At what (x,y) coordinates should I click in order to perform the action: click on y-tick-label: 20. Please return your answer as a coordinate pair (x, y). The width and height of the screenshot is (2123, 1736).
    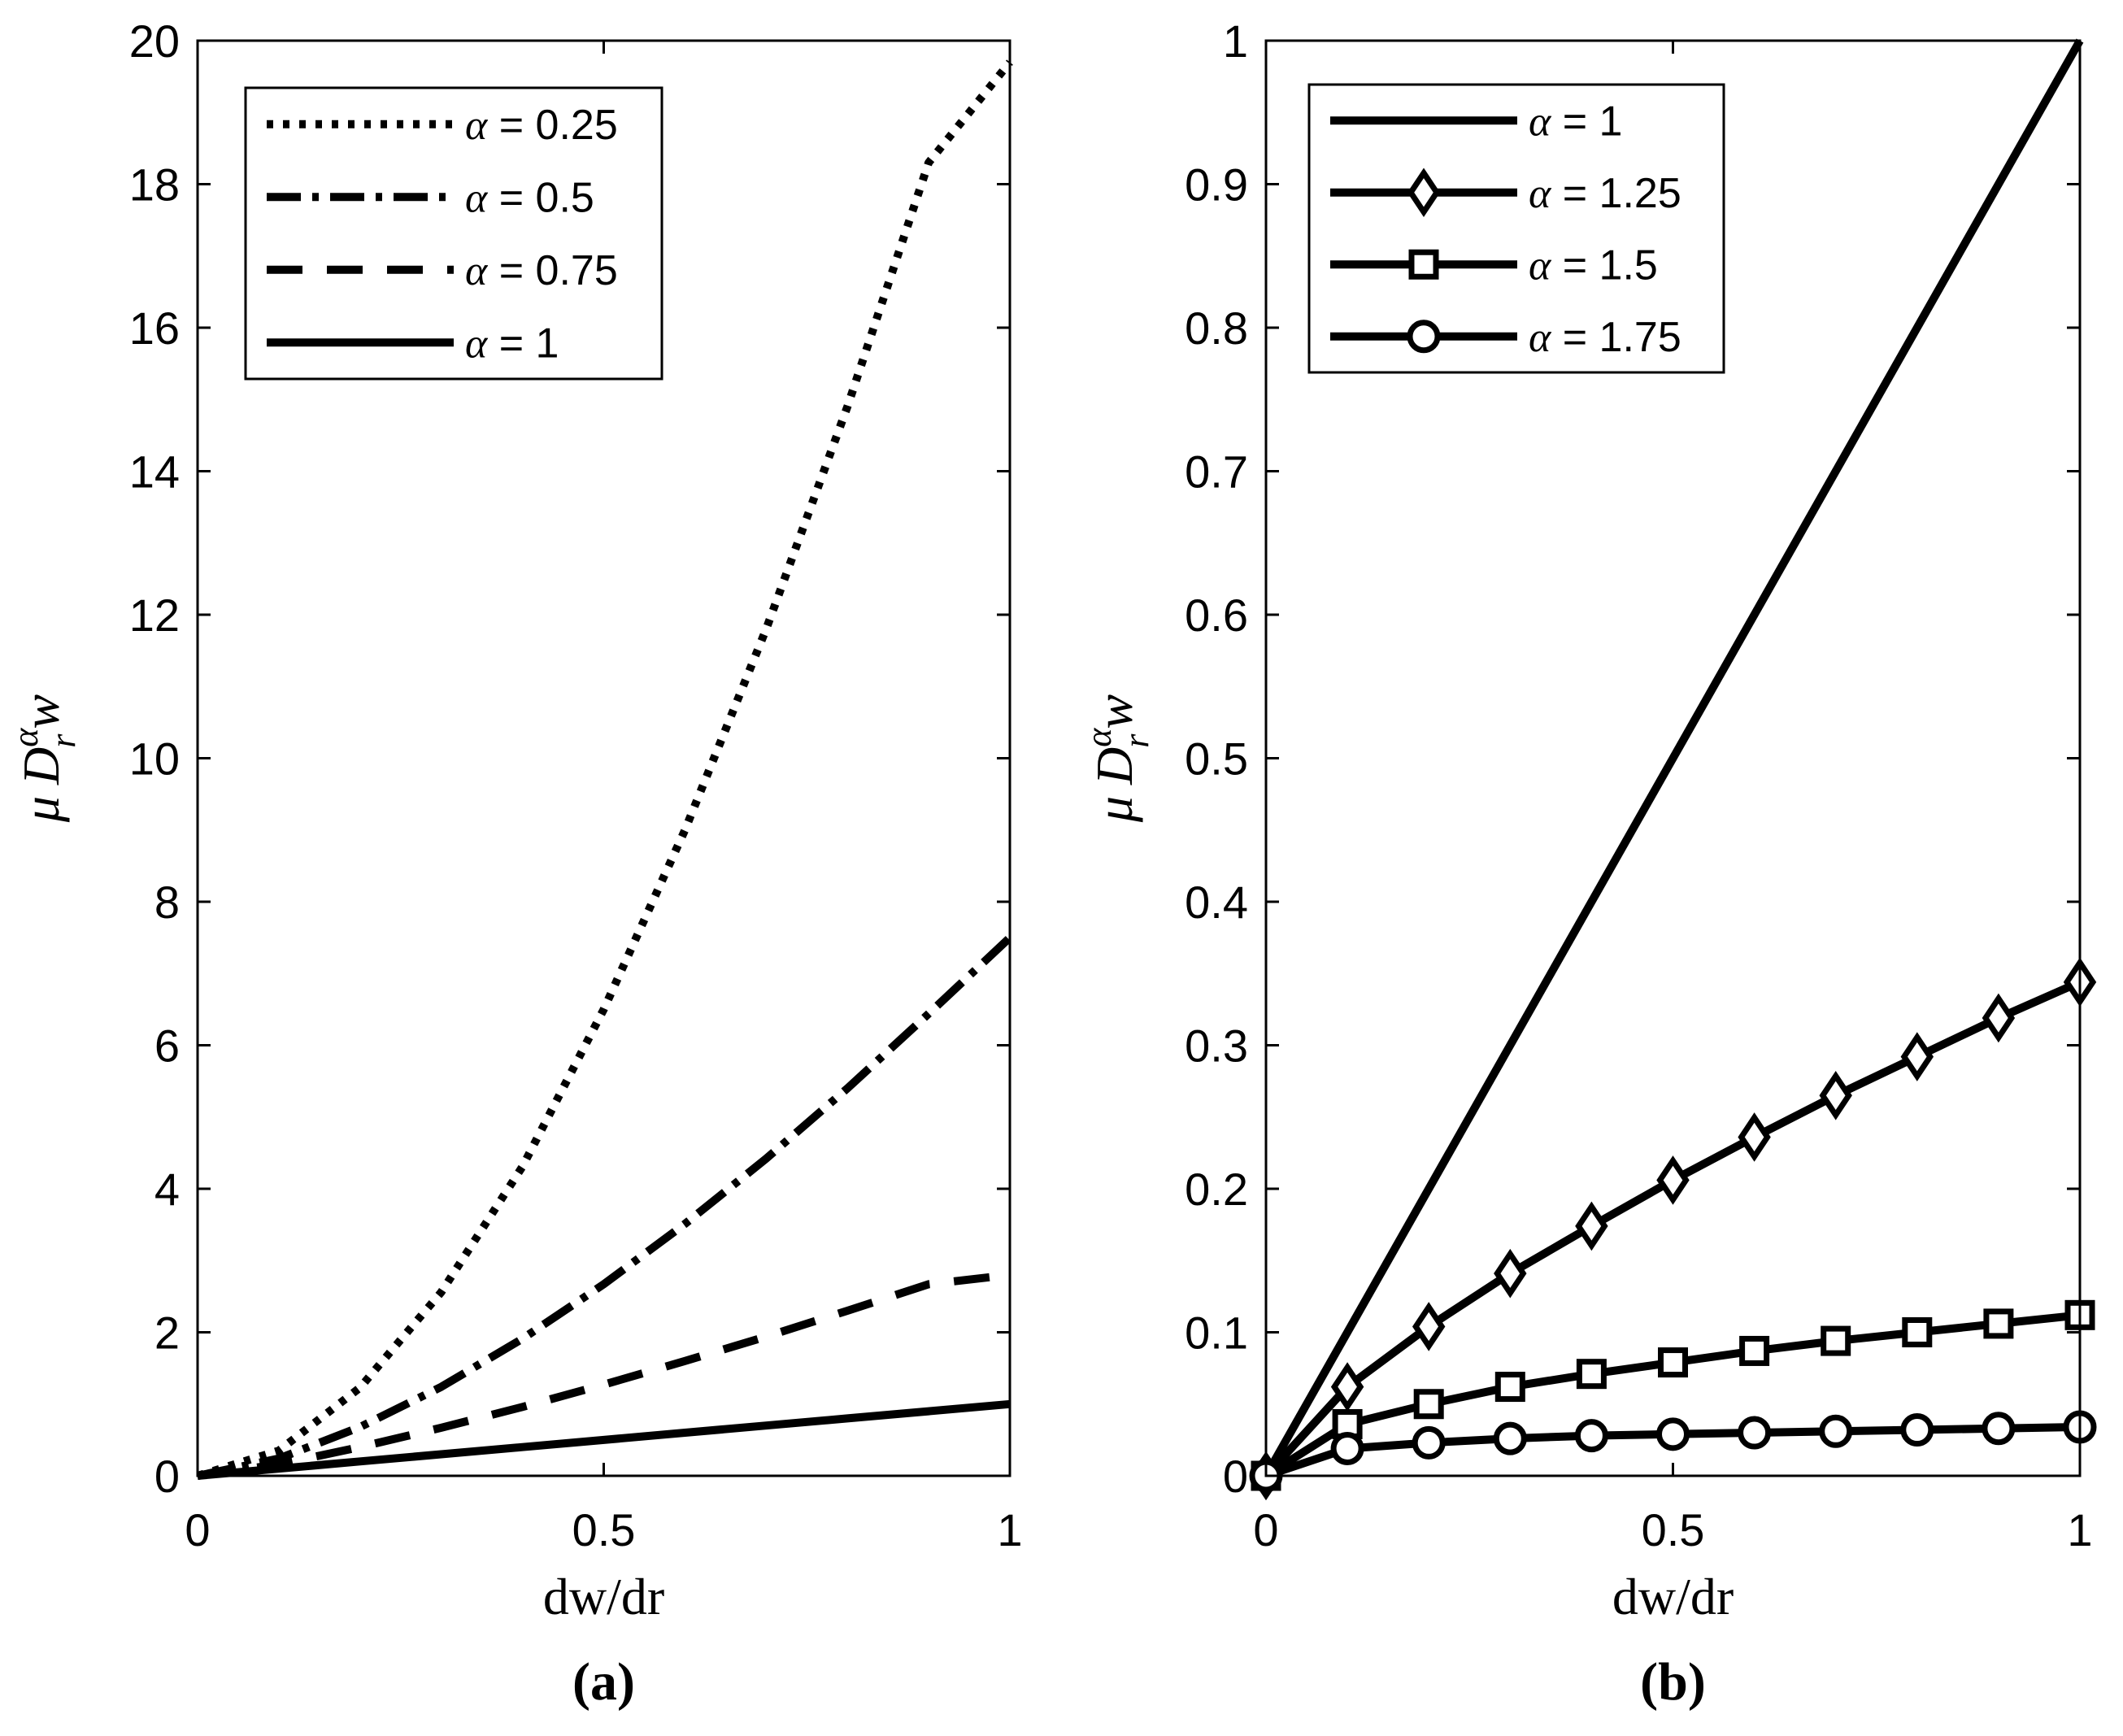
    Looking at the image, I should click on (154, 41).